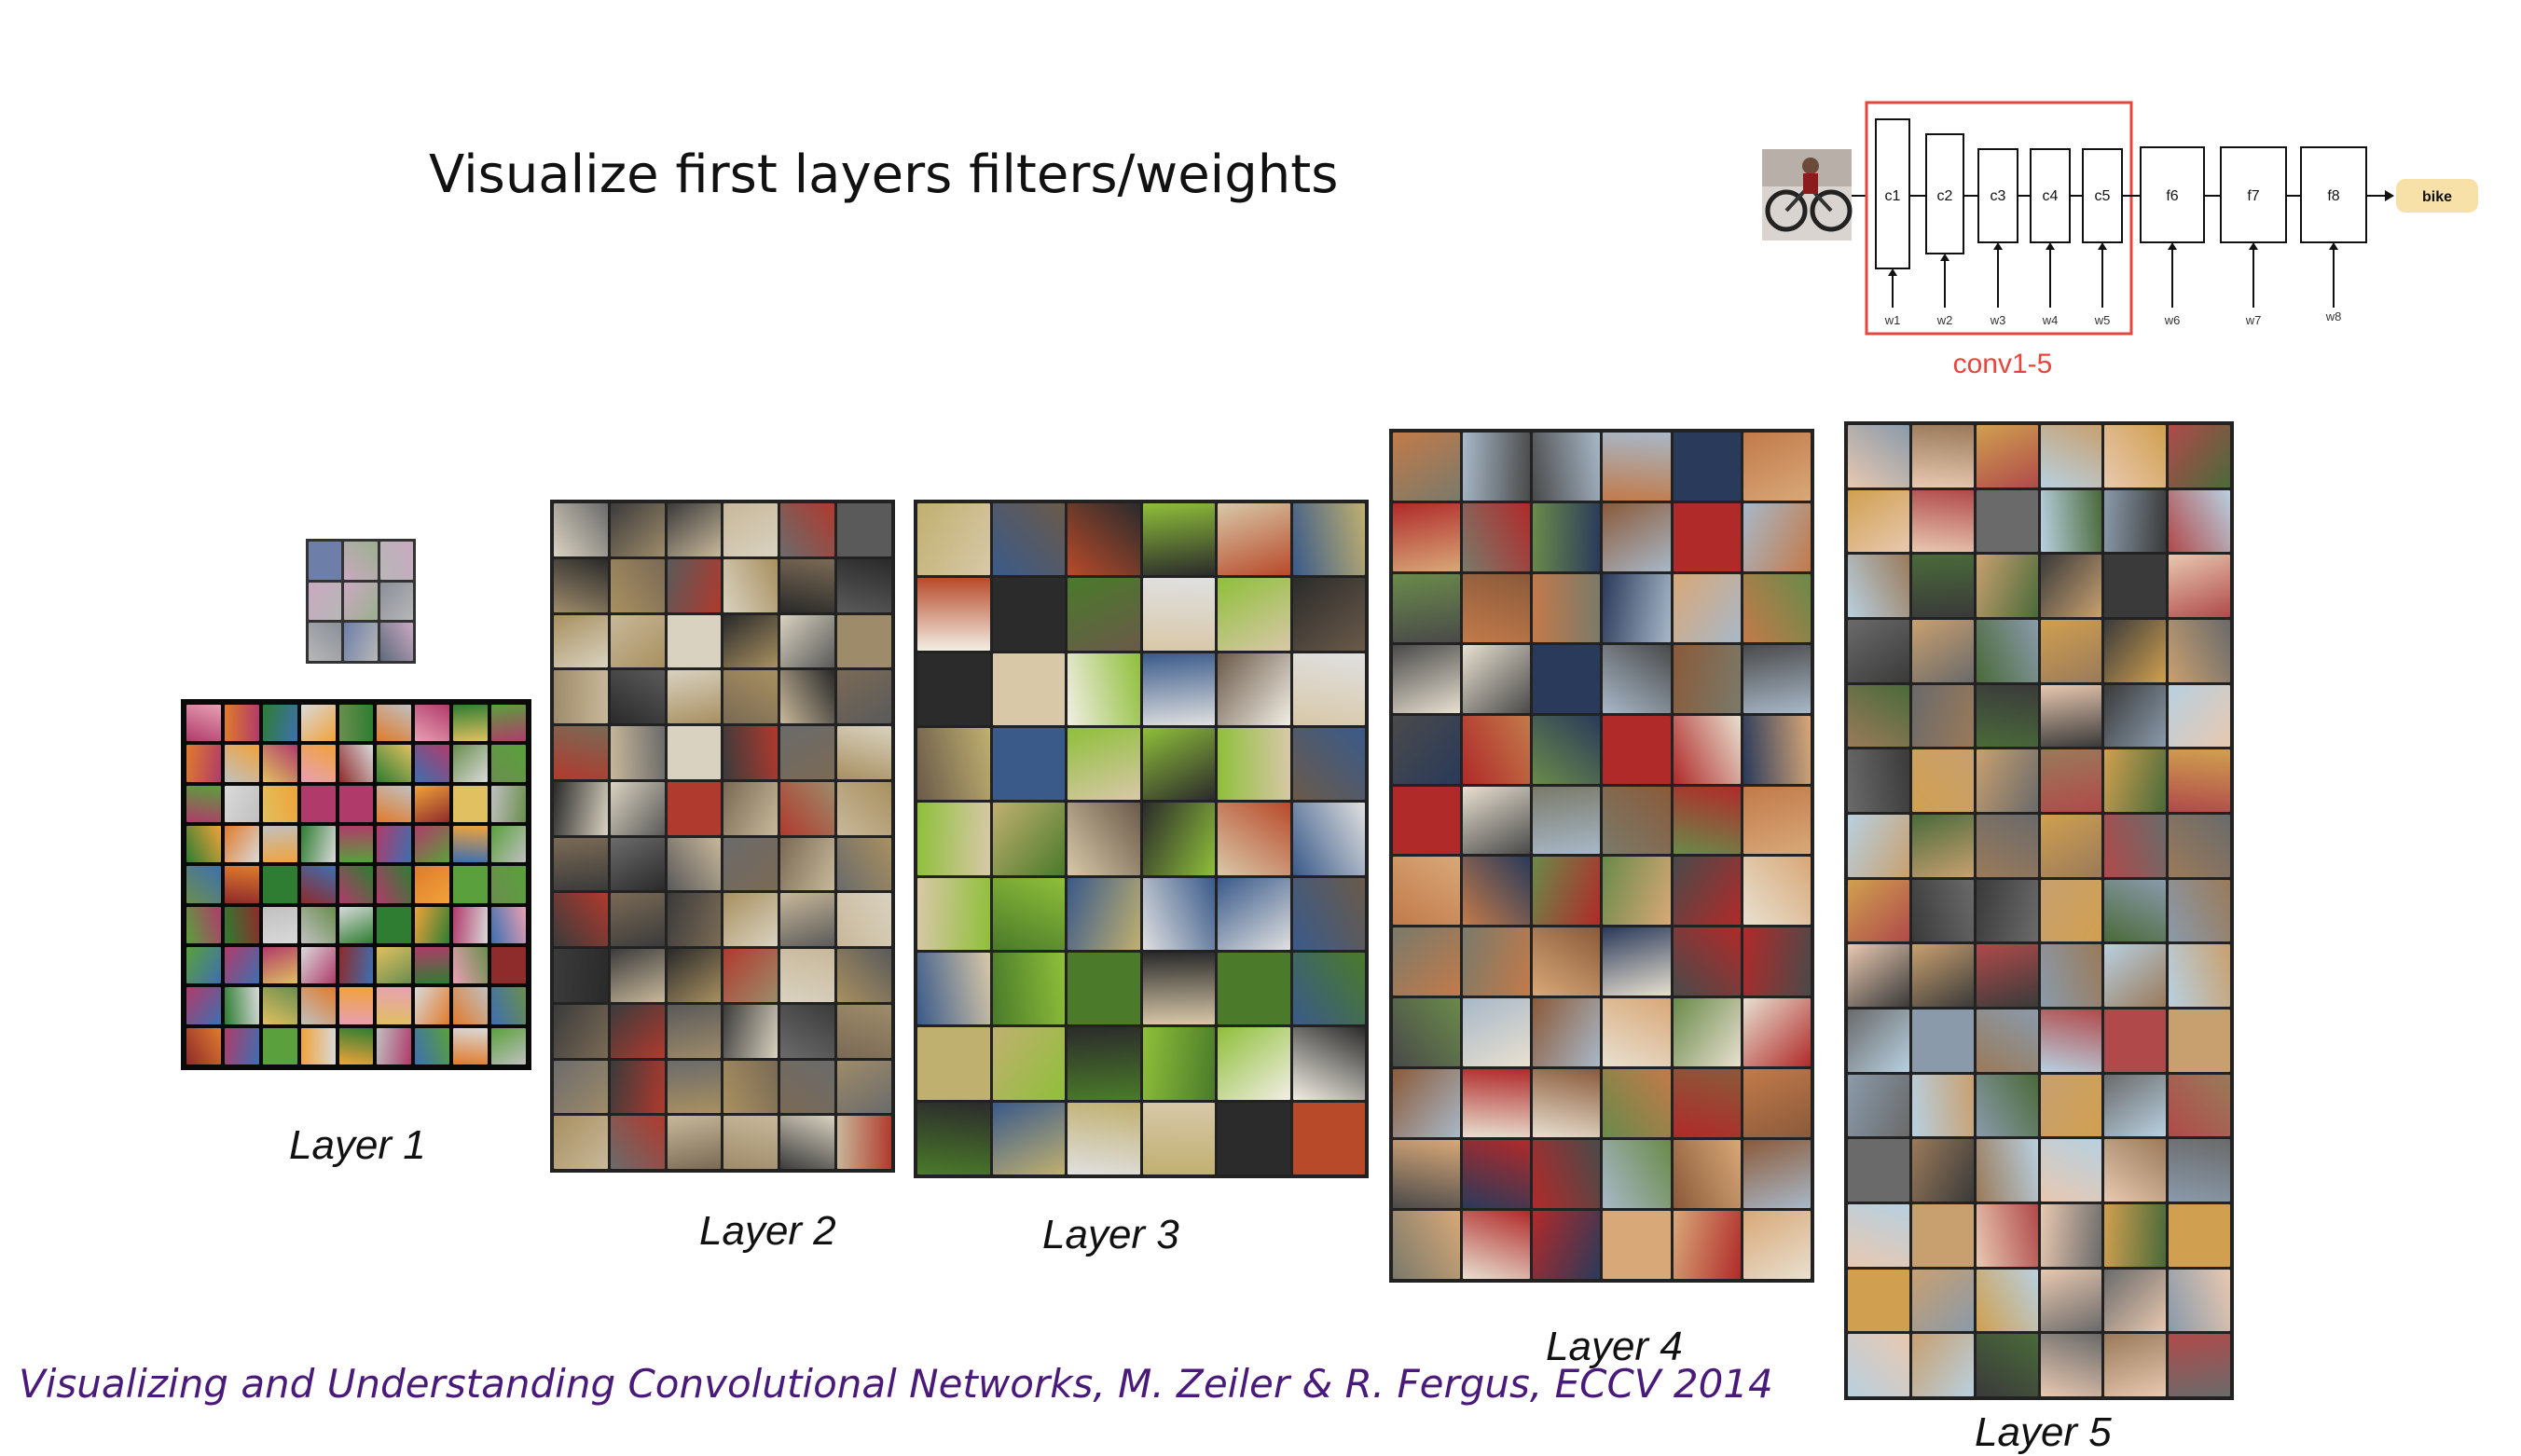 Image resolution: width=2521 pixels, height=1456 pixels. I want to click on conv-layer-c4: c4, so click(2051, 195).